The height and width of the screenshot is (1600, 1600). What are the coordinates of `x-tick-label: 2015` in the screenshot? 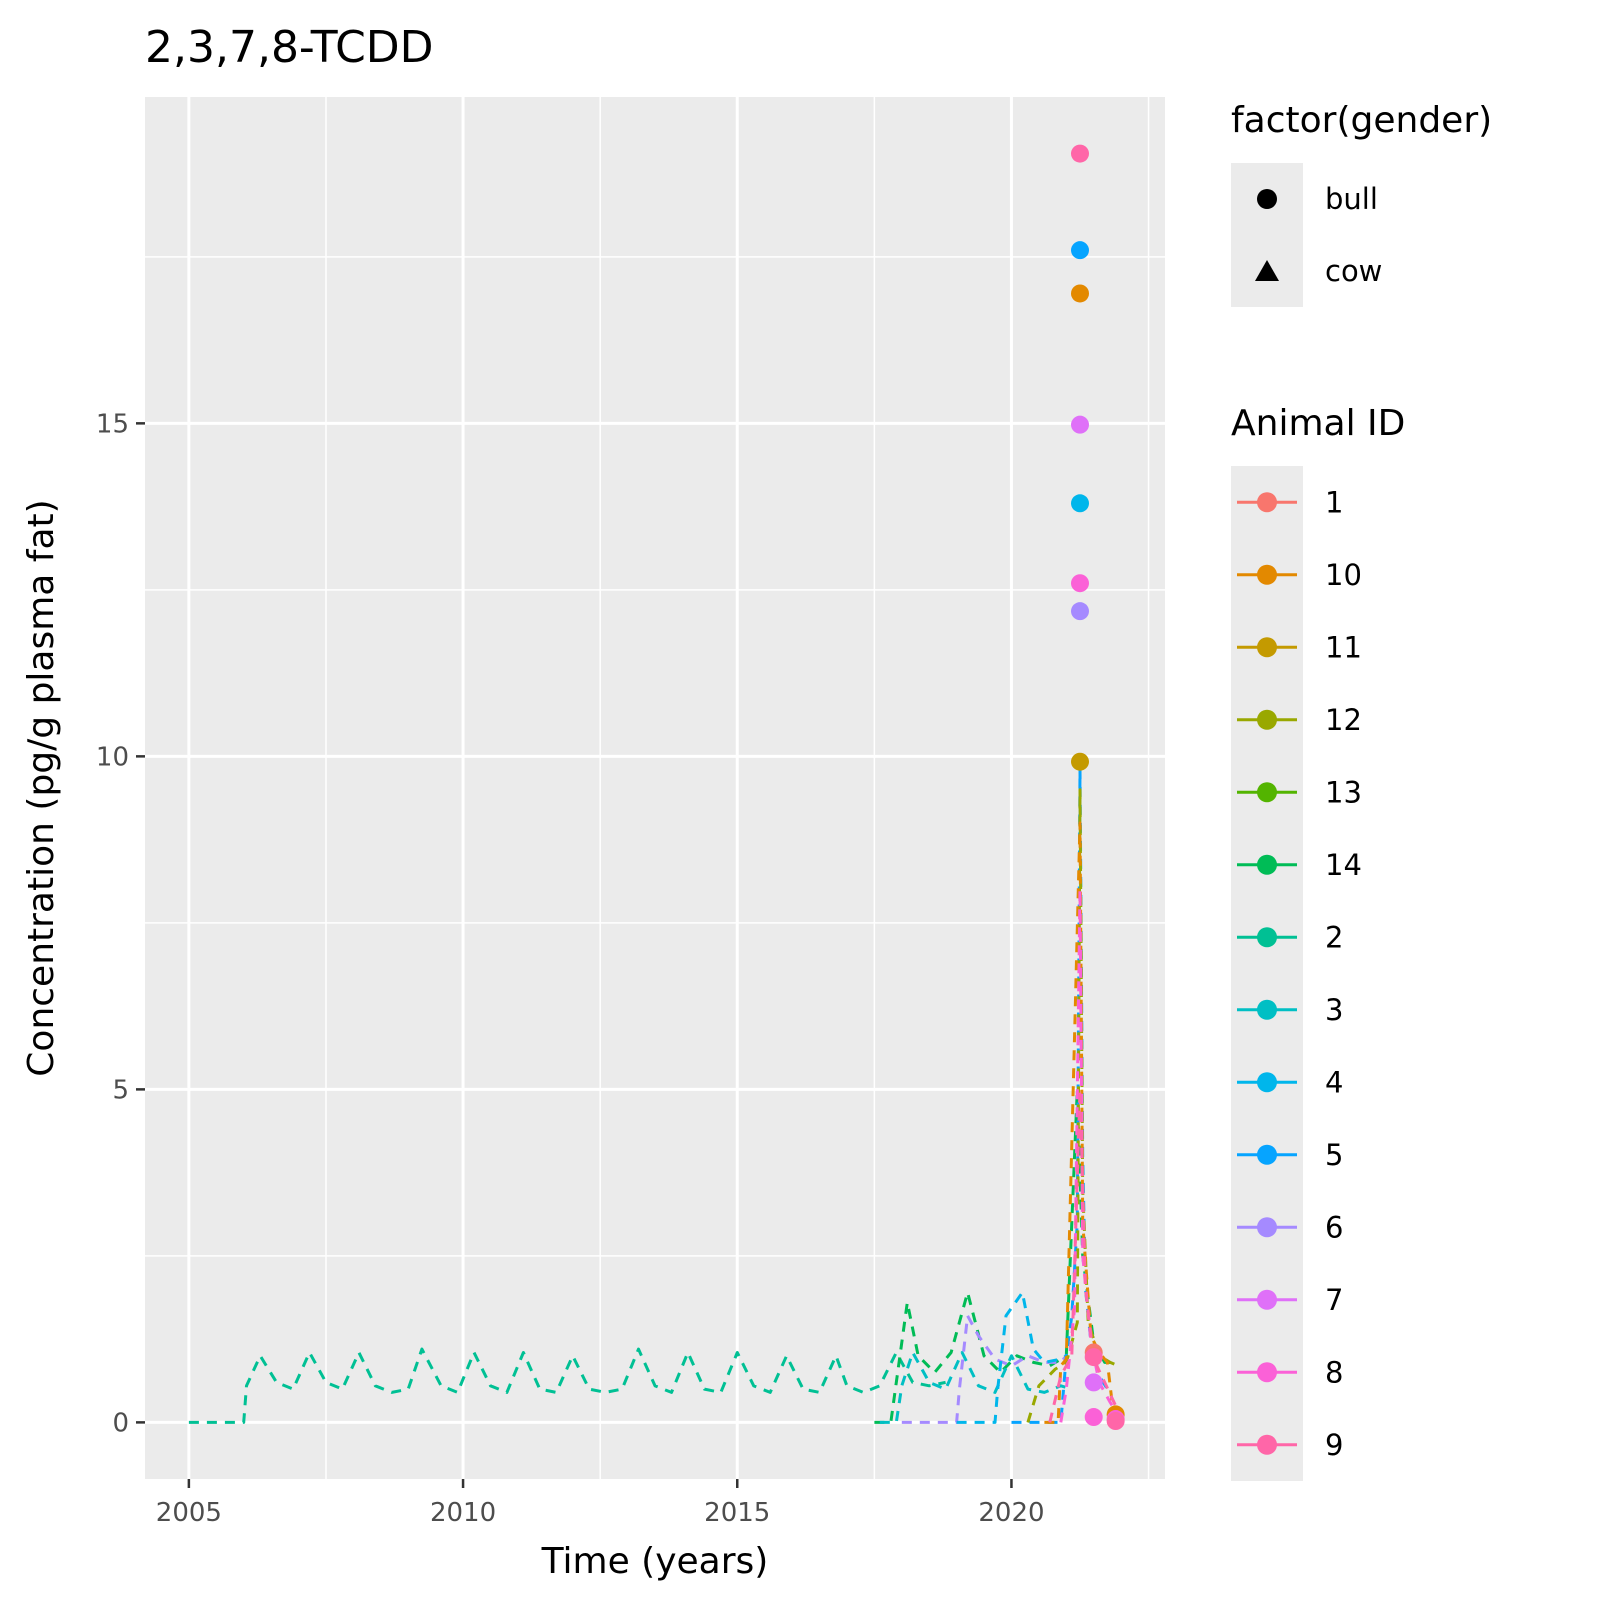 It's located at (737, 1513).